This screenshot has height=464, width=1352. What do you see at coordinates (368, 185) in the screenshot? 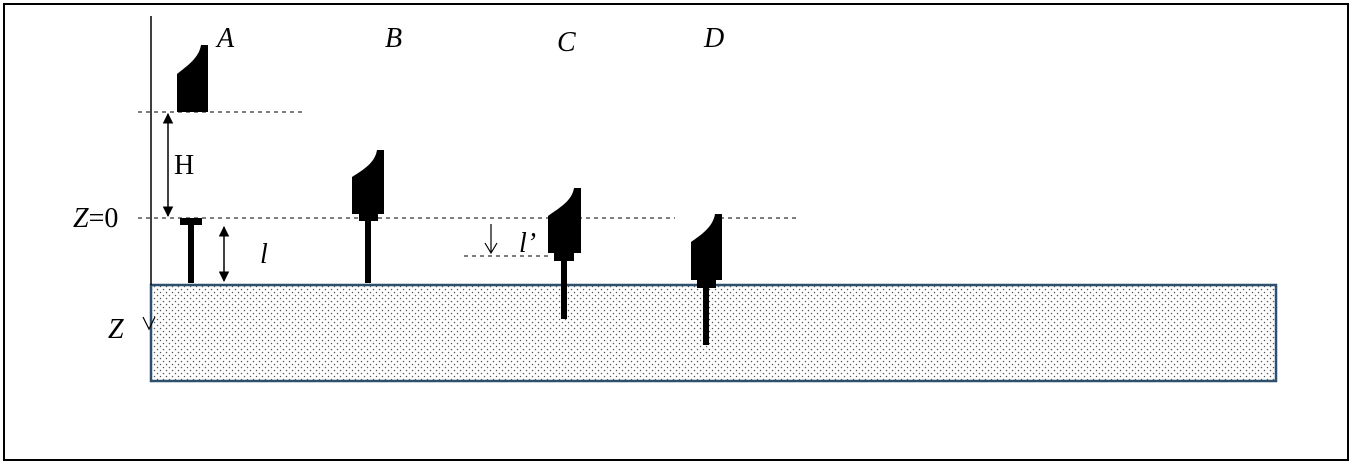
I see `stage-b-body` at bounding box center [368, 185].